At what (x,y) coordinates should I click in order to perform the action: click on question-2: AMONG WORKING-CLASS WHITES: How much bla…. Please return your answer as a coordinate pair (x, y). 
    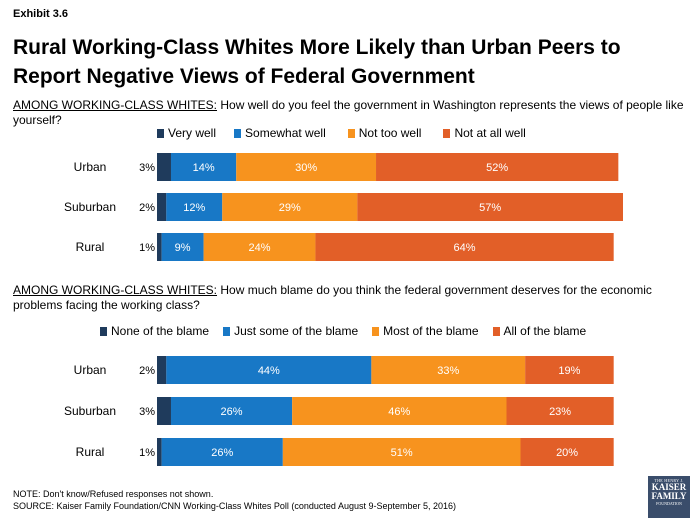
    Looking at the image, I should click on (349, 298).